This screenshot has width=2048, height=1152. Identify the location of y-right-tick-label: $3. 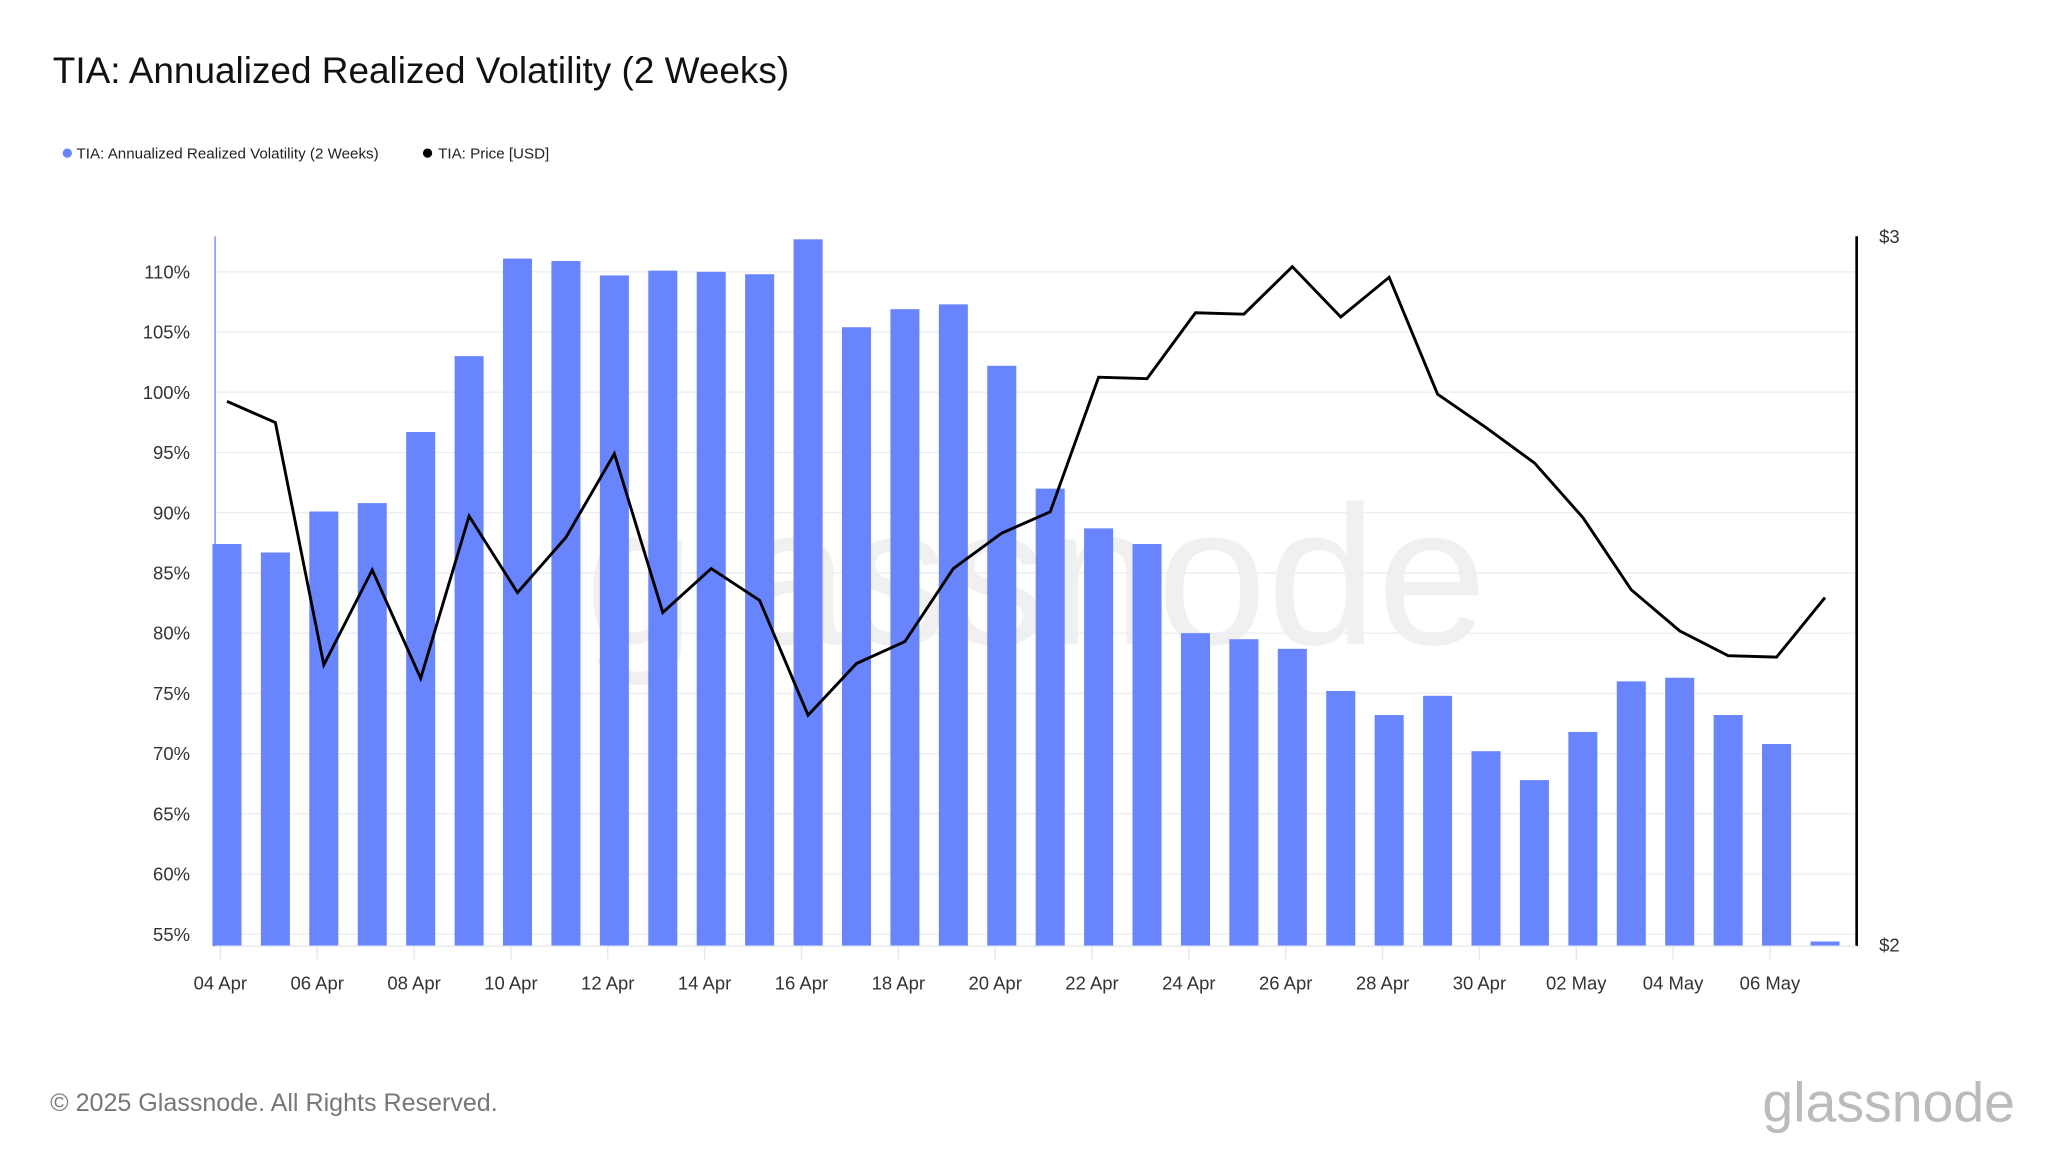
(1889, 236).